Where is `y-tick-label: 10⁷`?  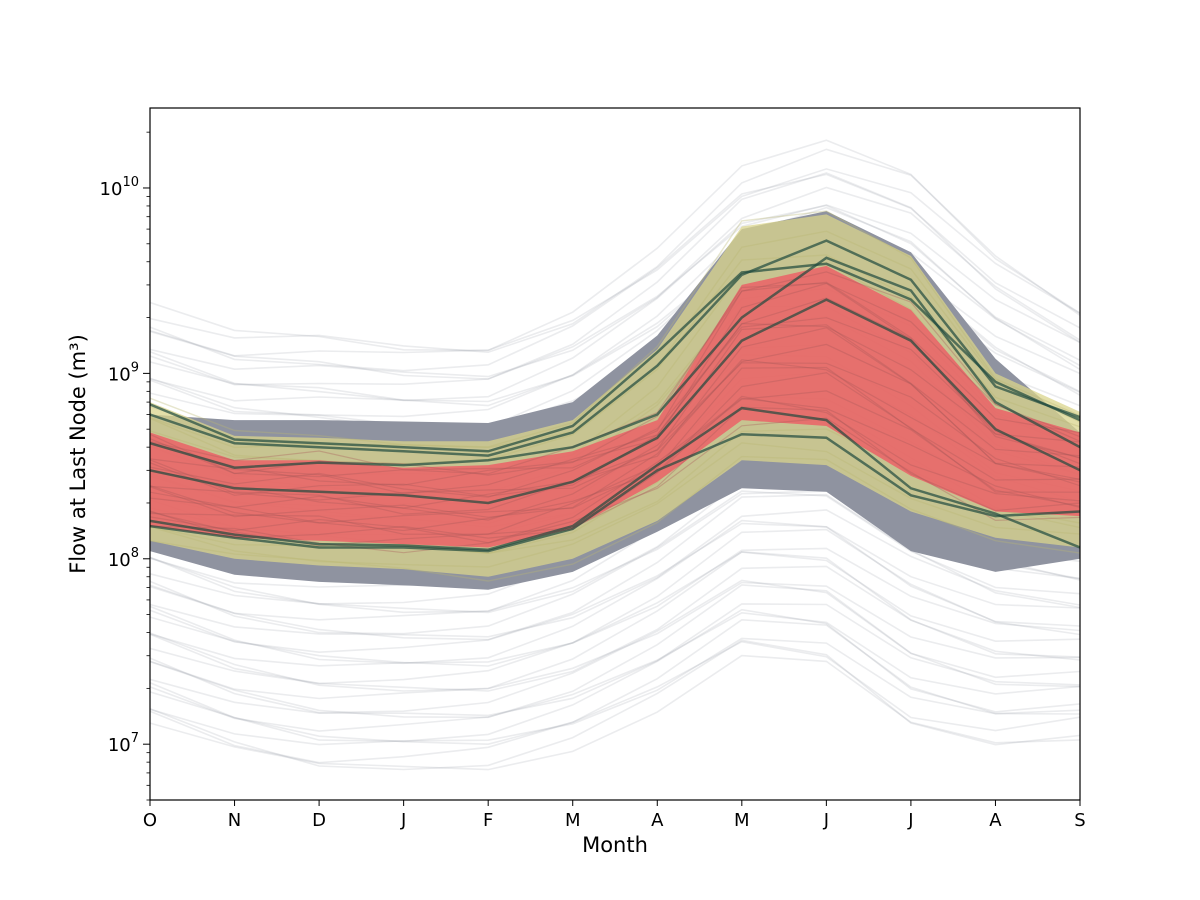 y-tick-label: 10⁷ is located at coordinates (123, 743).